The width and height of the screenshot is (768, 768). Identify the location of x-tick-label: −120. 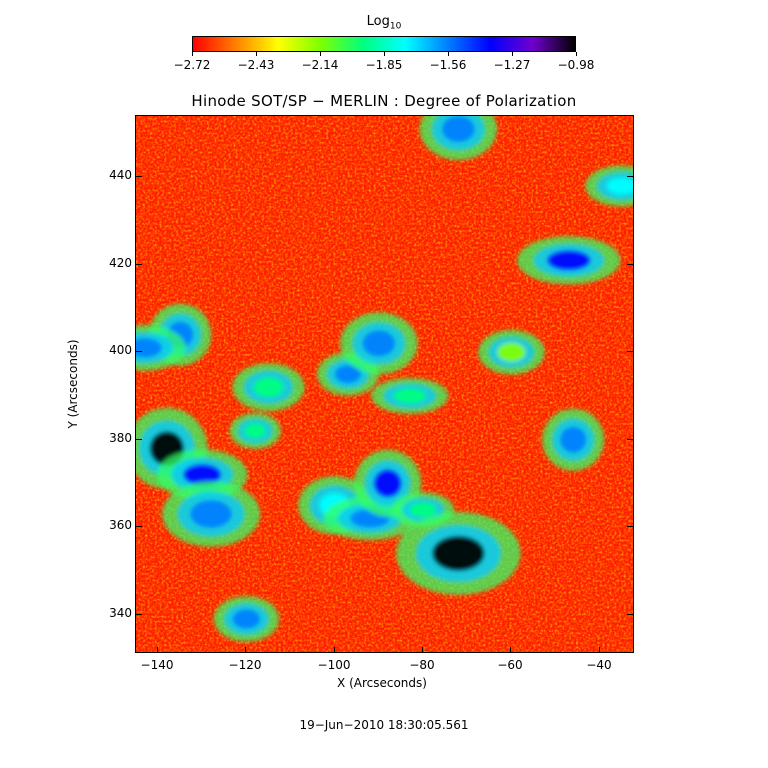
(245, 665).